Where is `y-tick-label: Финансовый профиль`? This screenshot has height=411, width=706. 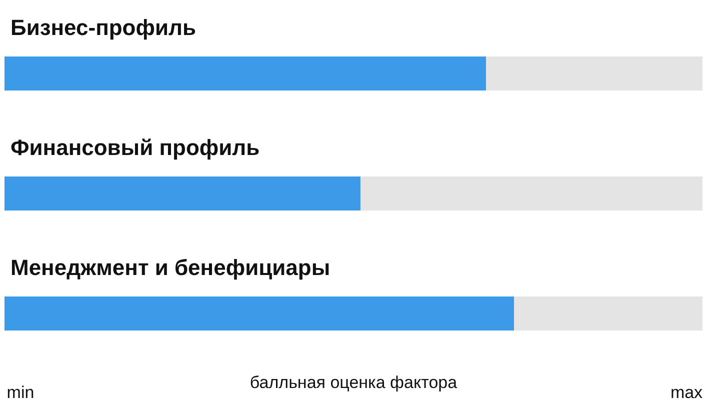
y-tick-label: Финансовый профиль is located at coordinates (135, 147).